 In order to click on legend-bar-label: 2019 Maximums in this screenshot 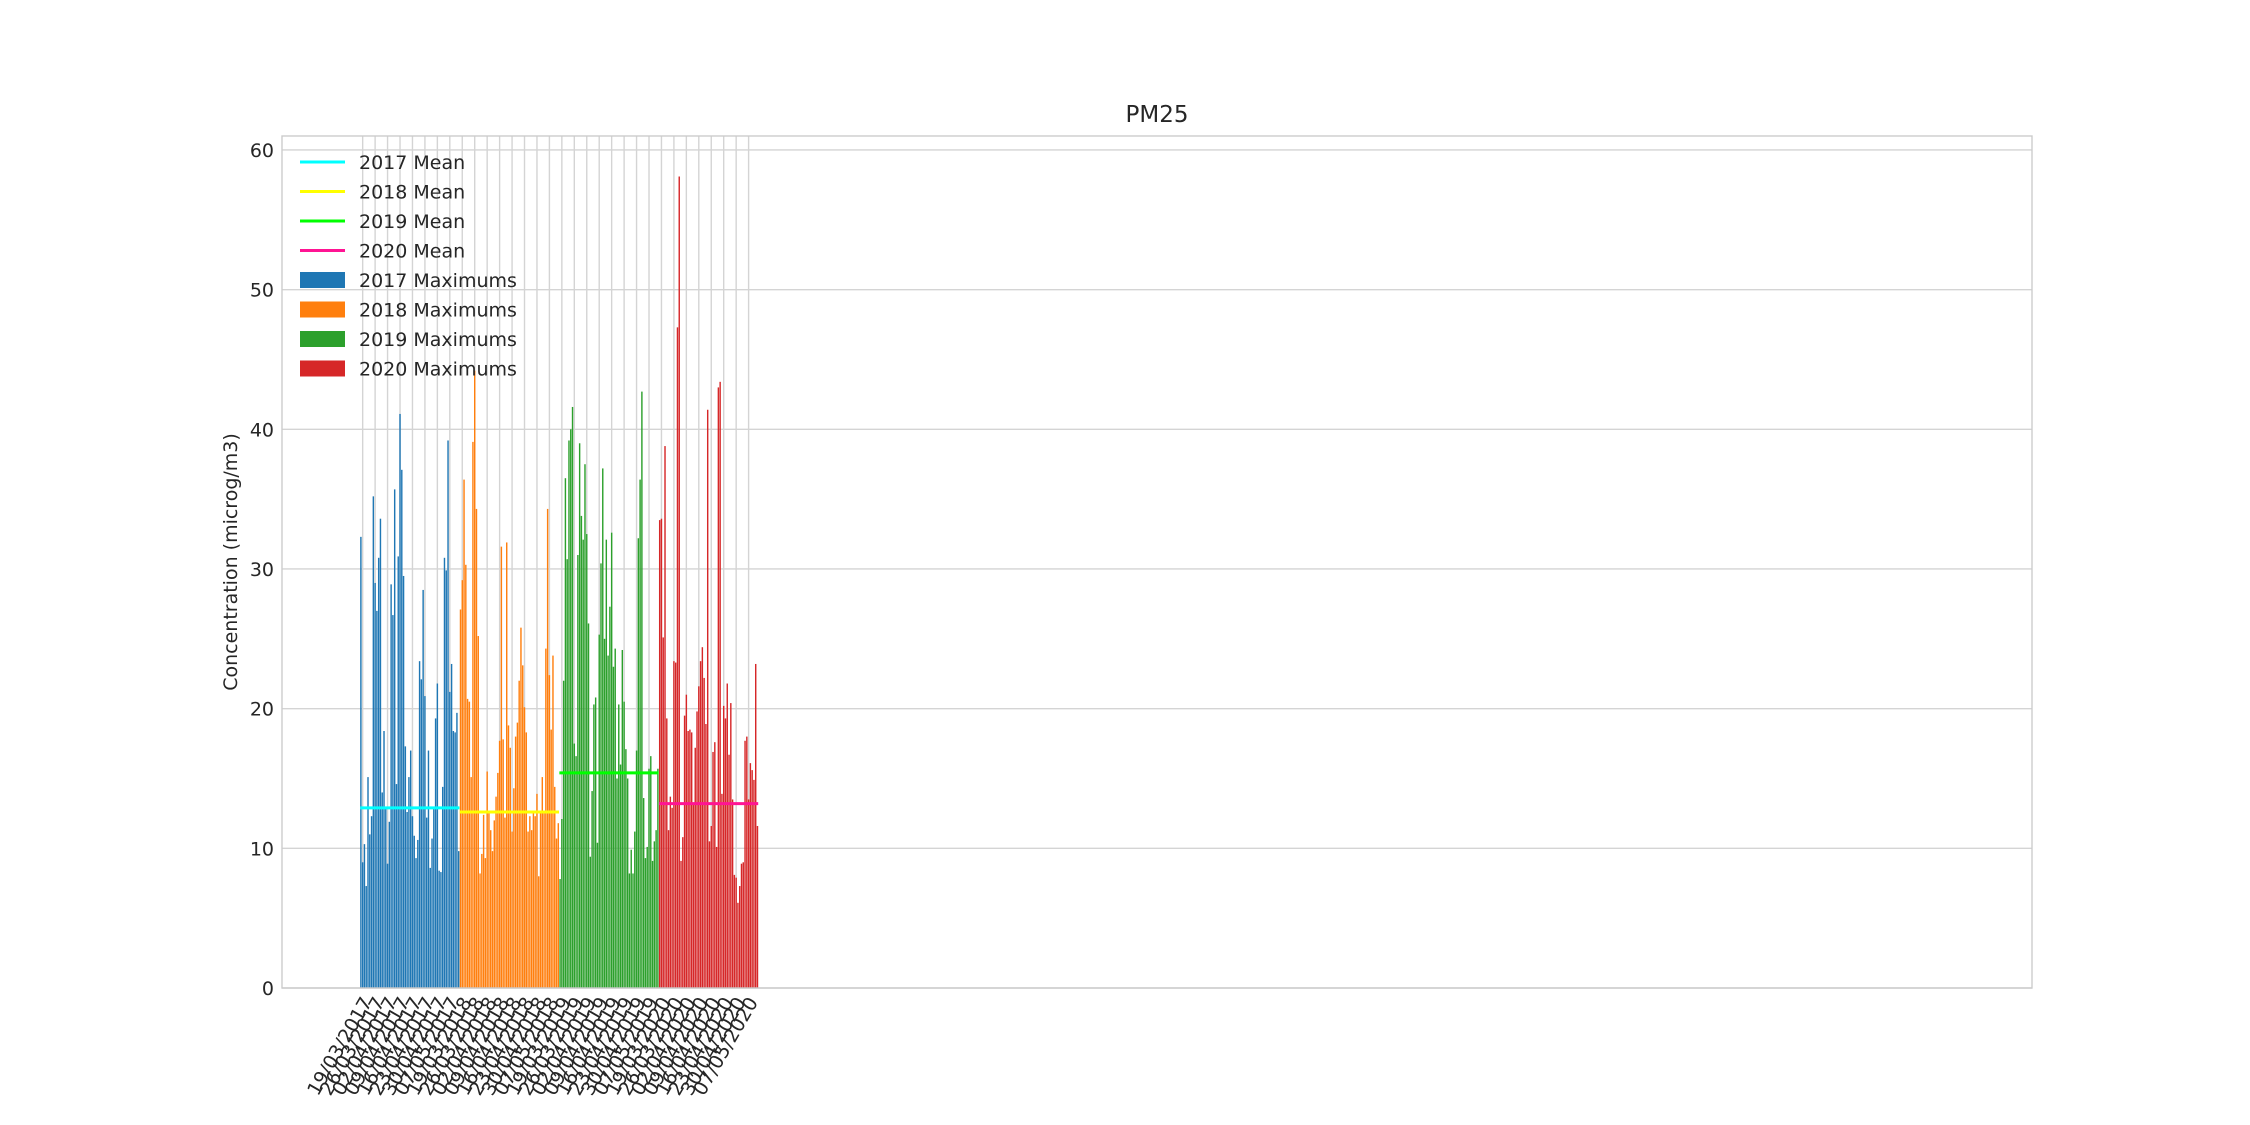, I will do `click(438, 340)`.